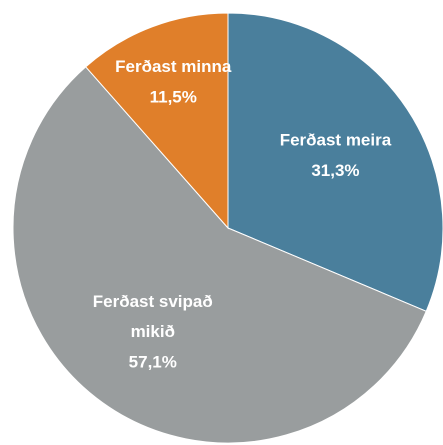 The image size is (443, 445). I want to click on value-label: 57,1%, so click(153, 361).